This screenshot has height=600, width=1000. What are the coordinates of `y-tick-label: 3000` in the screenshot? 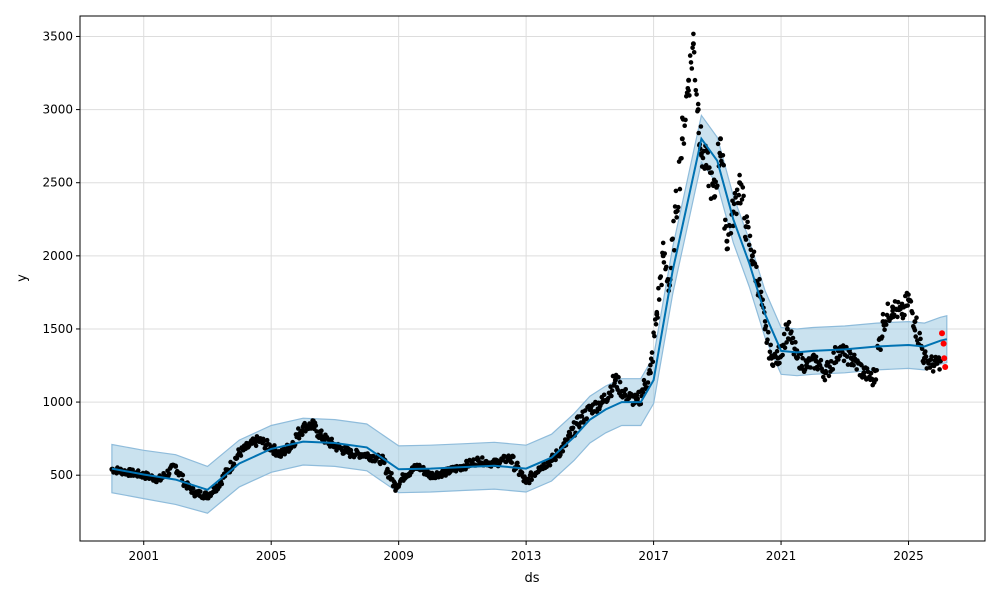 It's located at (57, 110).